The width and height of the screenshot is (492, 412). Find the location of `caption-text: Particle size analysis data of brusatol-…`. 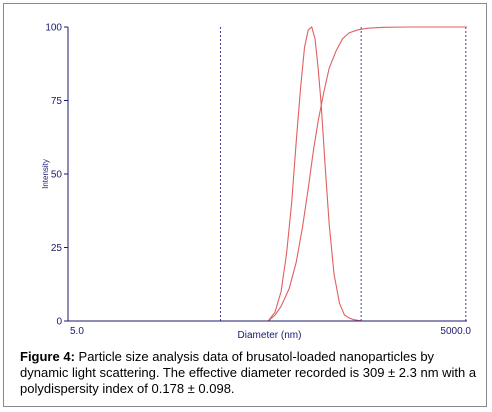

caption-text: Particle size analysis data of brusatol-… is located at coordinates (248, 372).